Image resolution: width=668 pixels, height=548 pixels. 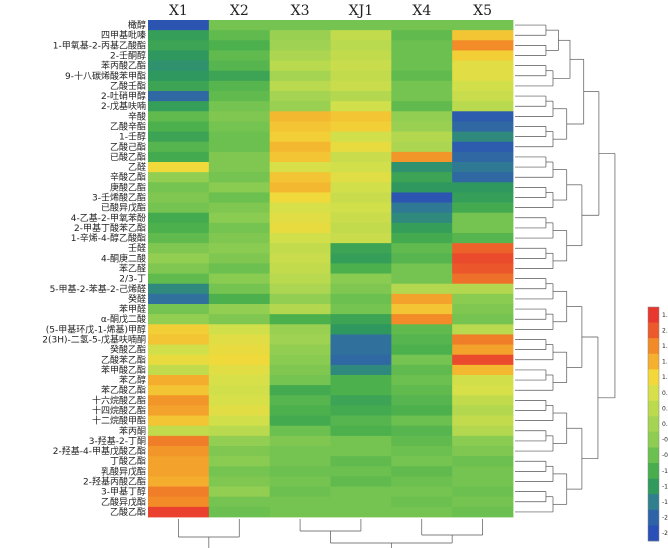 What do you see at coordinates (123, 96) in the screenshot?
I see `row-label: 2-吐硝甲醇` at bounding box center [123, 96].